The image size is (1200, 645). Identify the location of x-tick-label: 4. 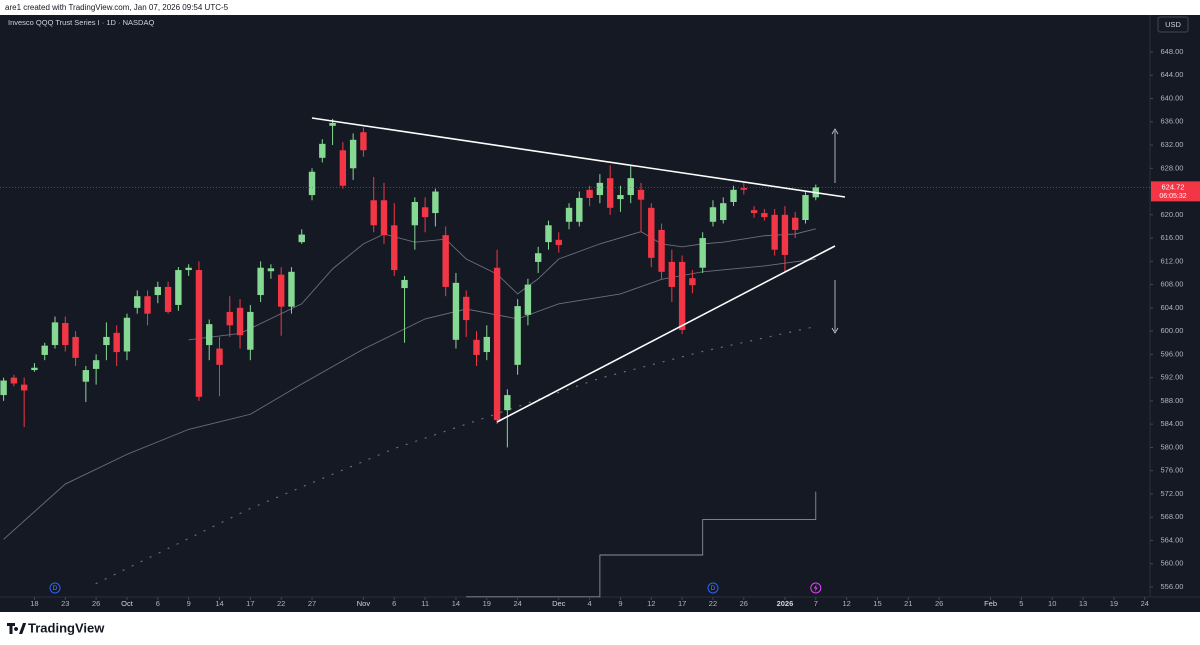
(590, 603).